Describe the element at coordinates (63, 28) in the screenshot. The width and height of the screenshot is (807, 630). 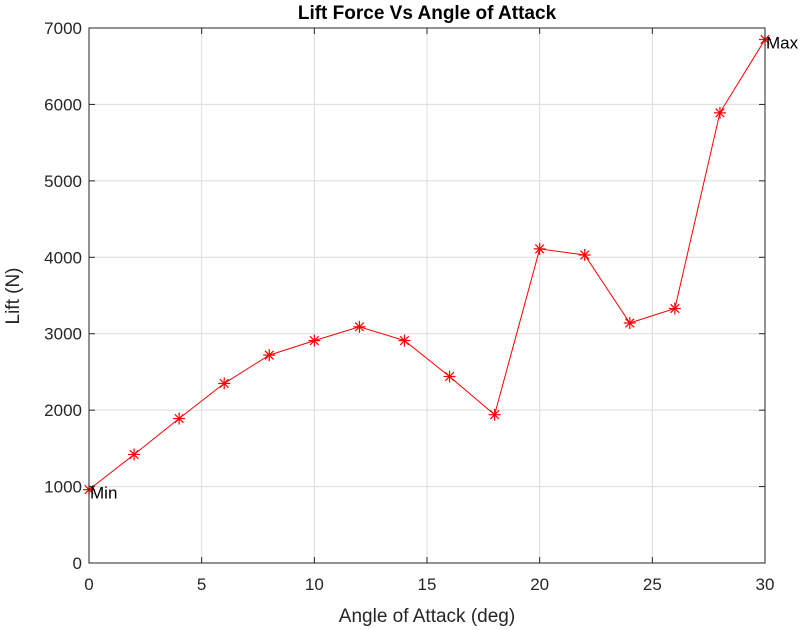
I see `y-tick-label: 7000` at that location.